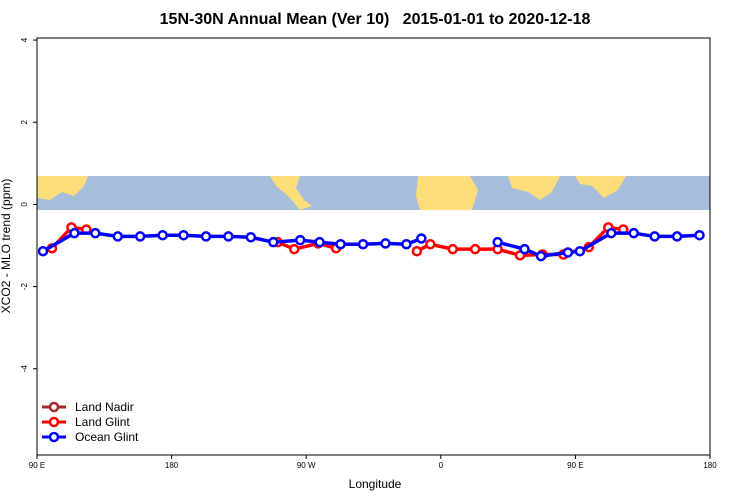 This screenshot has width=750, height=500. What do you see at coordinates (24, 369) in the screenshot?
I see `y-tick-label: -4` at bounding box center [24, 369].